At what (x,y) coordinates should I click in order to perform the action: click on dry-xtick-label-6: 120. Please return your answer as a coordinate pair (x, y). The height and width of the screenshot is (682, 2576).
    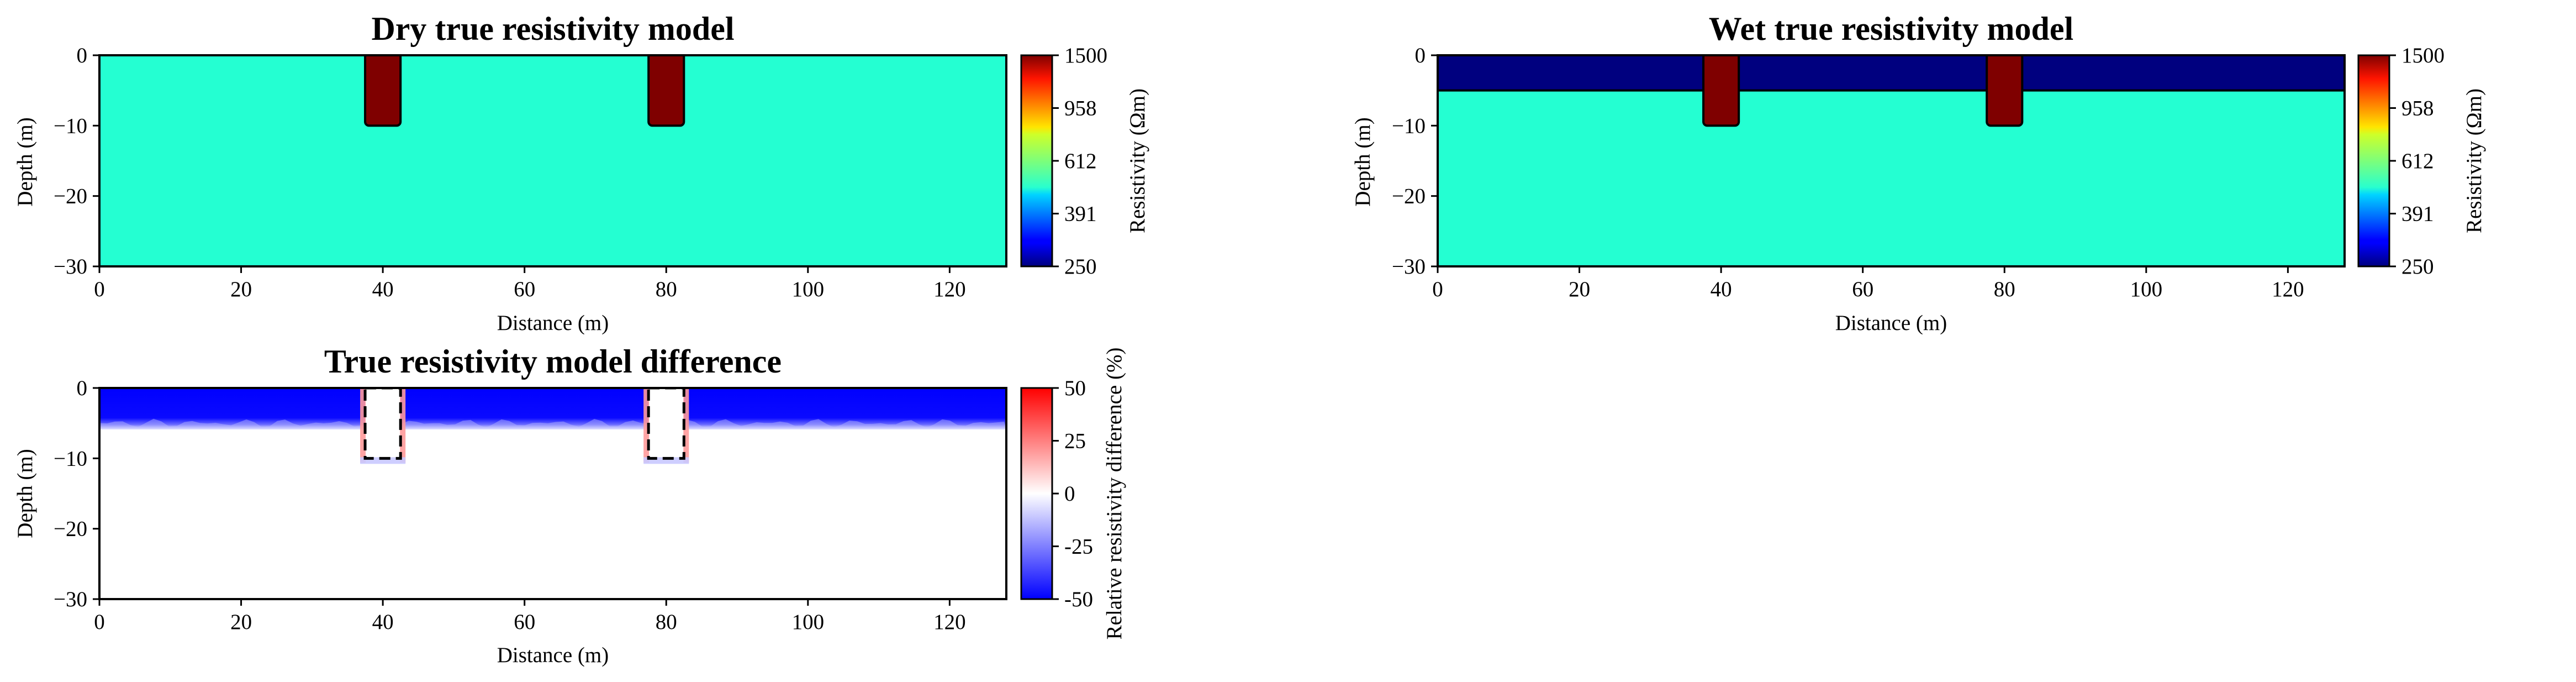
    Looking at the image, I should click on (949, 289).